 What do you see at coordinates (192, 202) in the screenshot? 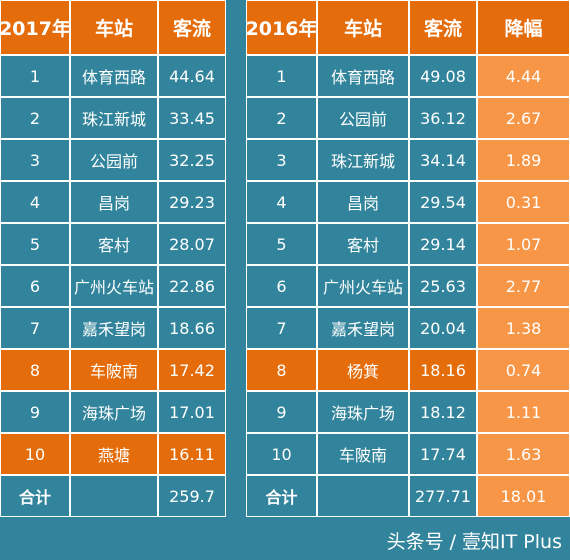
I see `table-cell: 29.23` at bounding box center [192, 202].